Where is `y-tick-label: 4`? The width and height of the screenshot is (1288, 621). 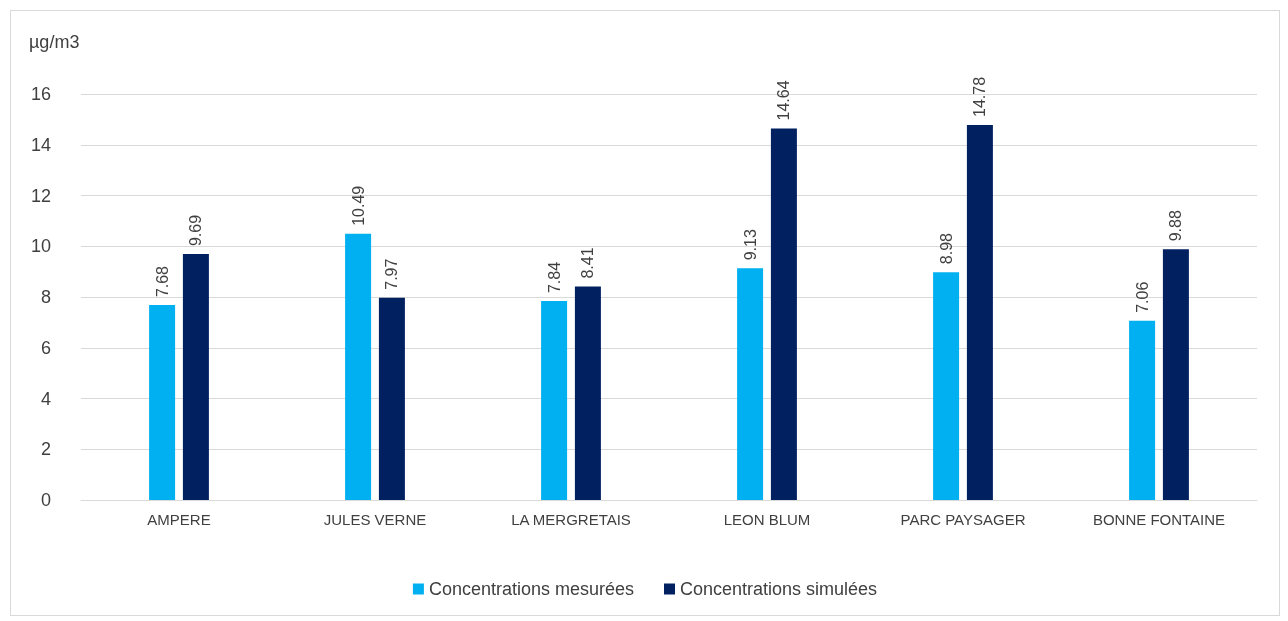 y-tick-label: 4 is located at coordinates (45, 398).